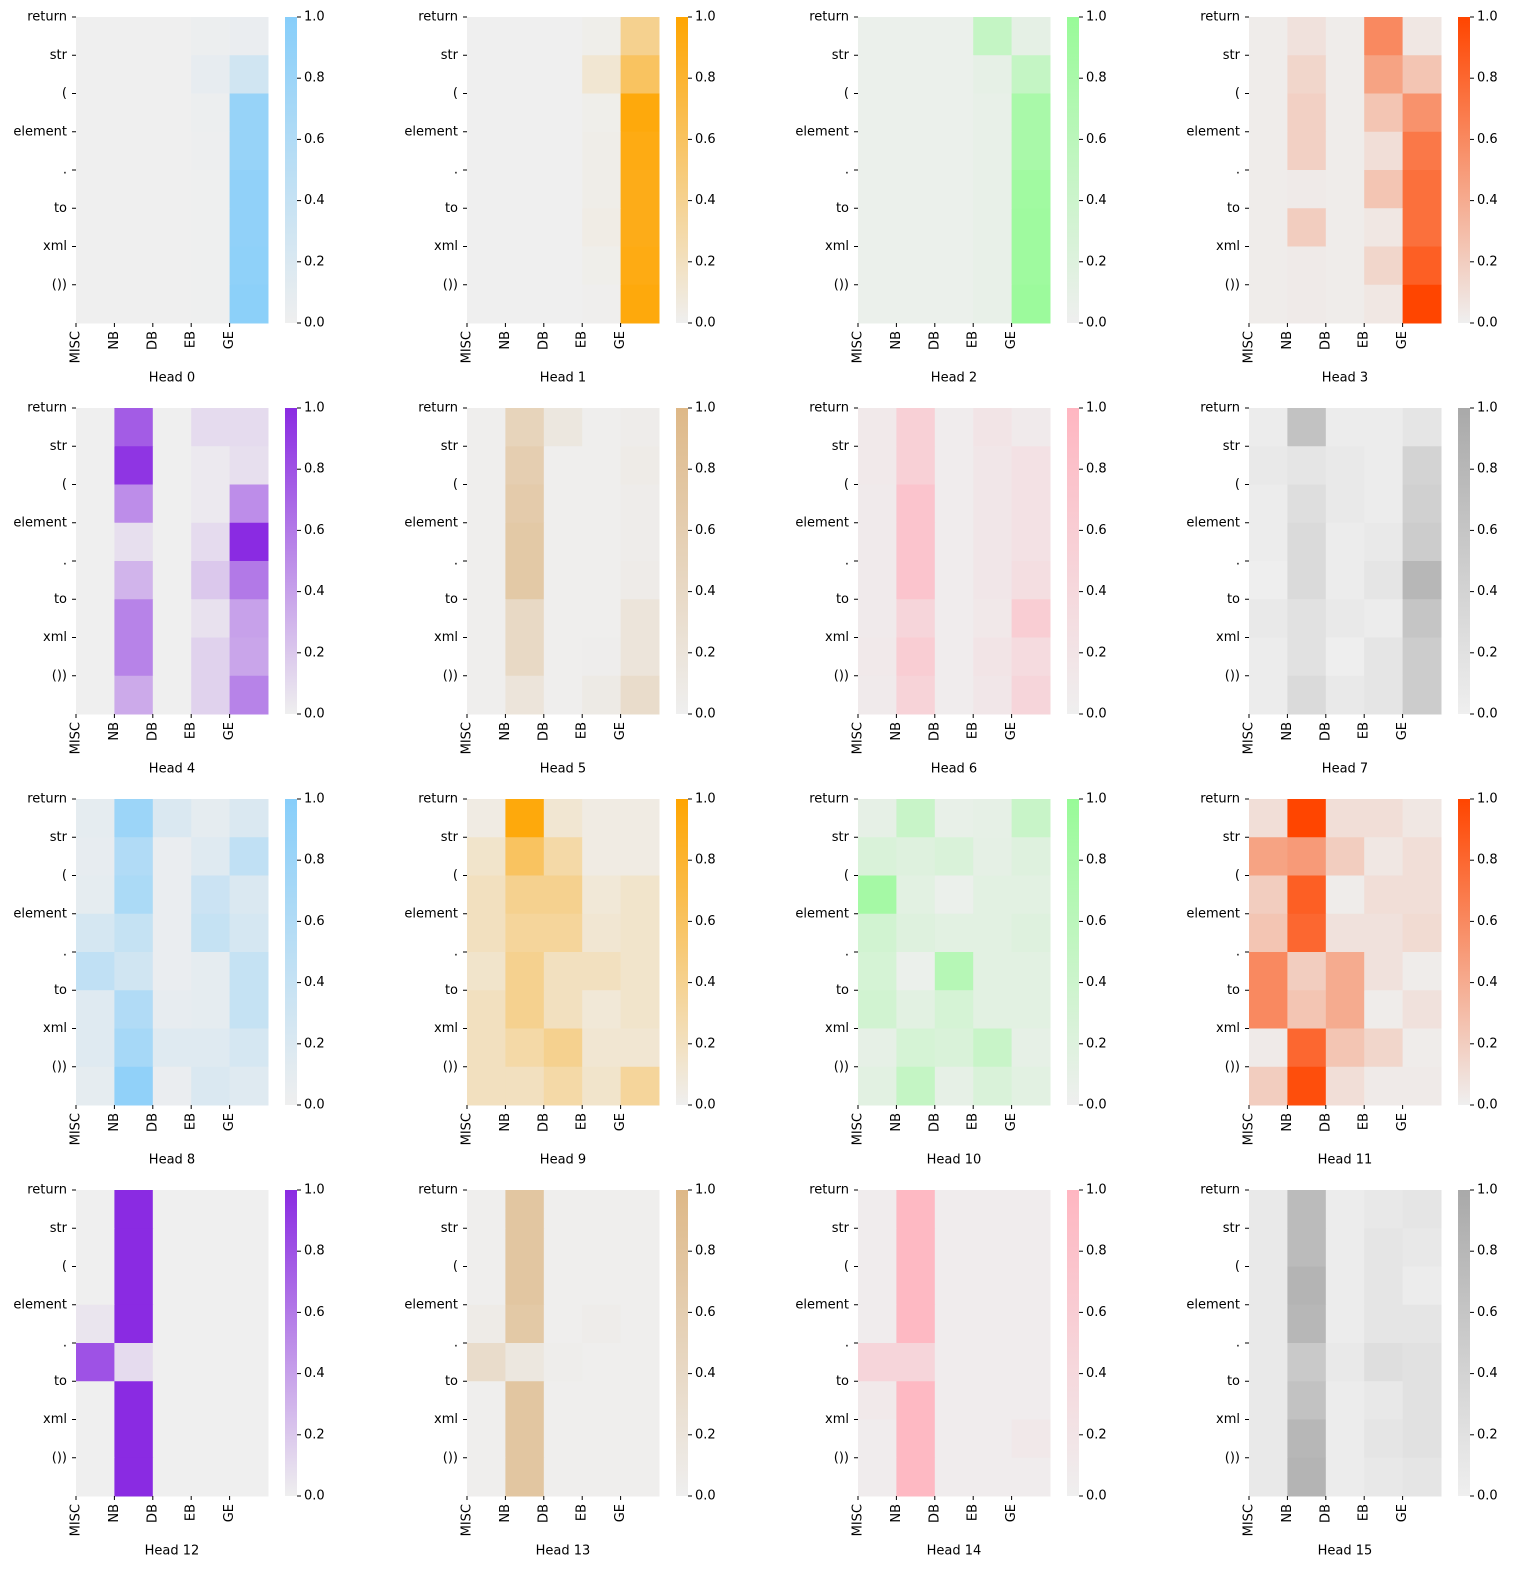 This screenshot has width=1534, height=1594. Describe the element at coordinates (858, 1129) in the screenshot. I see `x-tick-label: MISC` at that location.